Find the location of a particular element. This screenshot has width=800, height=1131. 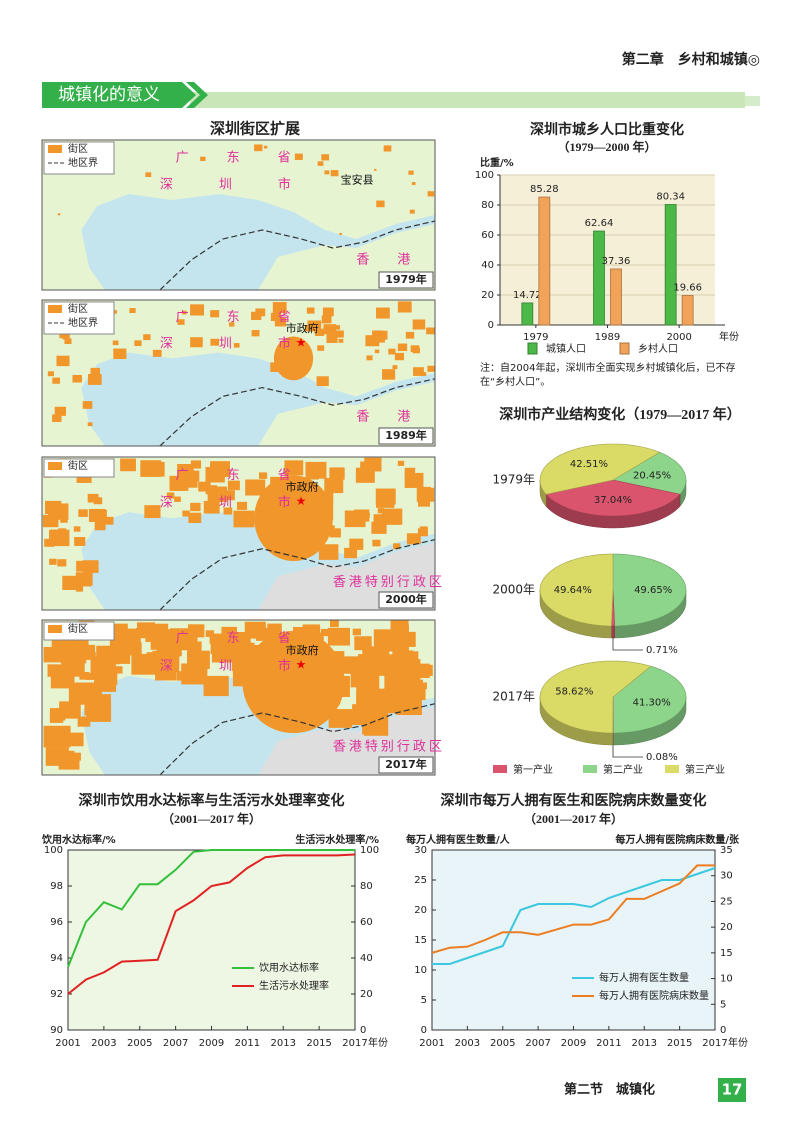

pie-value-label: 42.51% is located at coordinates (589, 464).